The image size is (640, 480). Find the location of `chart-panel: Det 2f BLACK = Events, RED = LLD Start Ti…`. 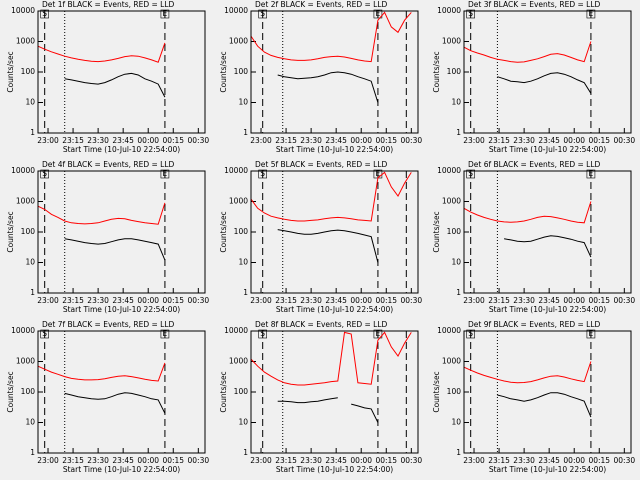

chart-panel: Det 2f BLACK = Events, RED = LLD Start Ti… is located at coordinates (320, 77).